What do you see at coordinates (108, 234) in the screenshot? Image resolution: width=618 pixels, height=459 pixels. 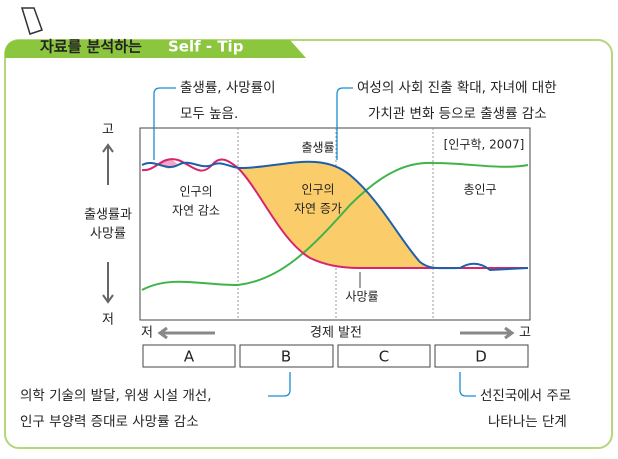 I see `y-label: 사망률` at bounding box center [108, 234].